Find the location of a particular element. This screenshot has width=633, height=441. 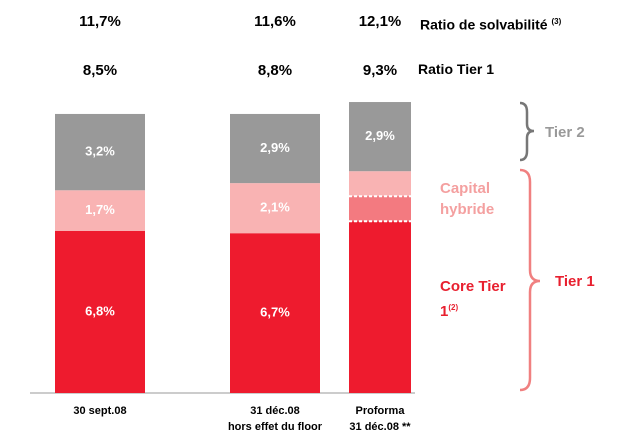

value-label: 2,1% is located at coordinates (275, 207).